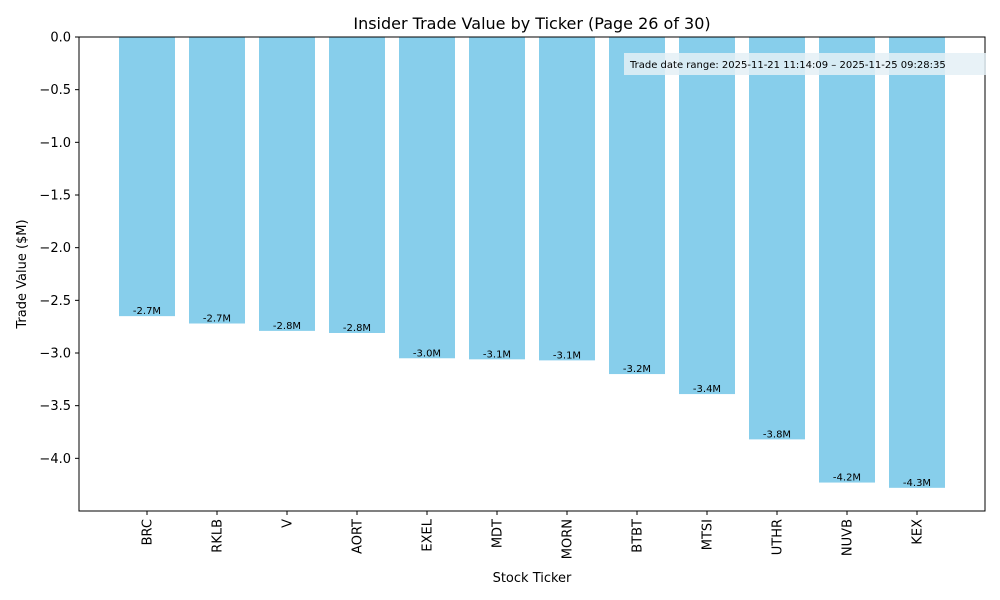  I want to click on bar-morn, so click(567, 199).